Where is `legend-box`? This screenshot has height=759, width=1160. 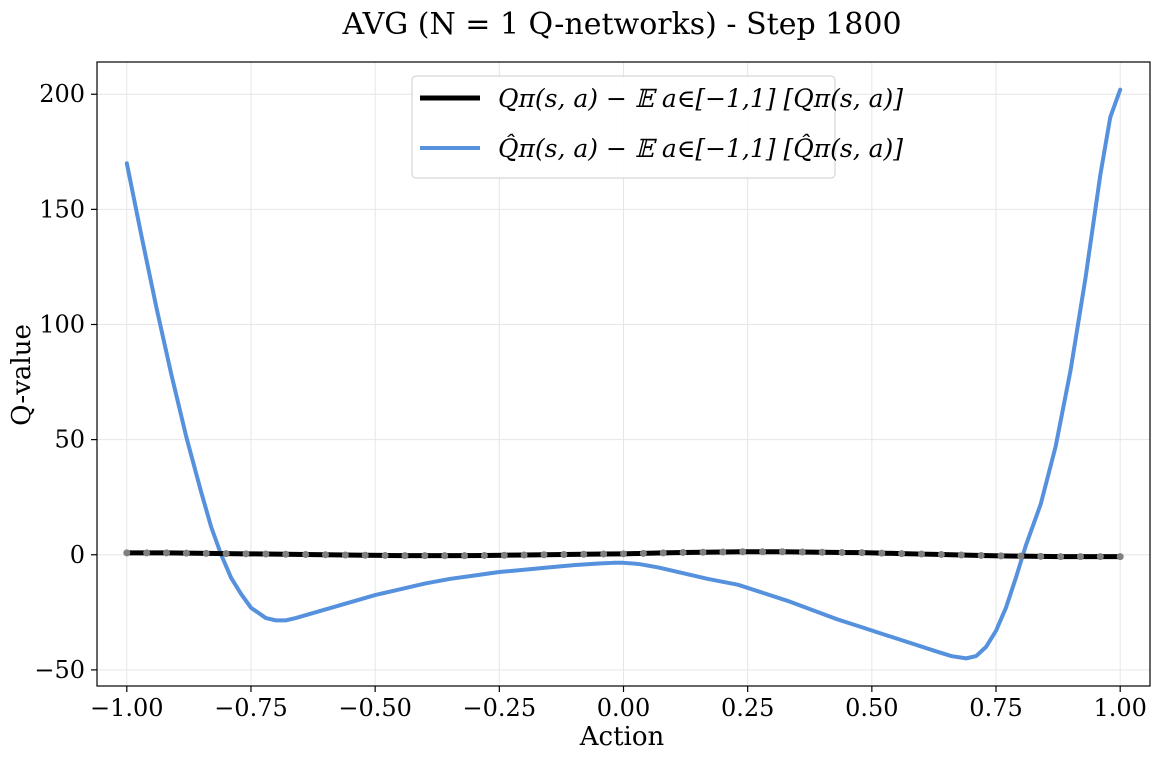
legend-box is located at coordinates (623, 127).